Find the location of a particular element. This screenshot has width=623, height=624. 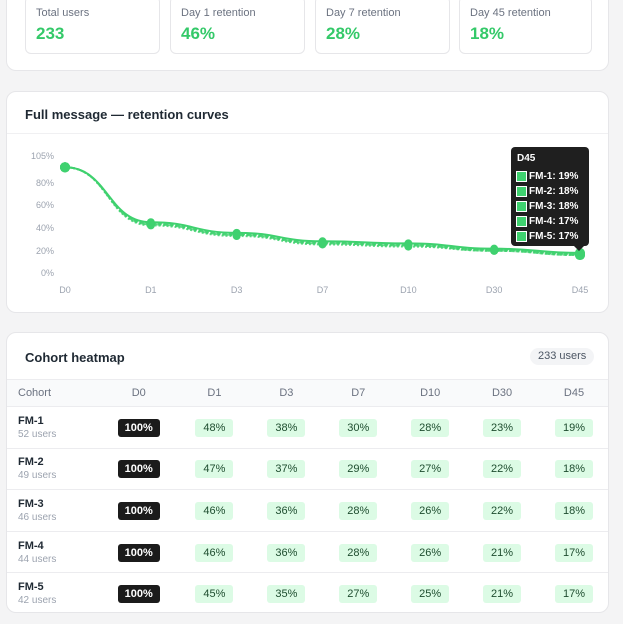

cohort-users: 46 users is located at coordinates (37, 517).